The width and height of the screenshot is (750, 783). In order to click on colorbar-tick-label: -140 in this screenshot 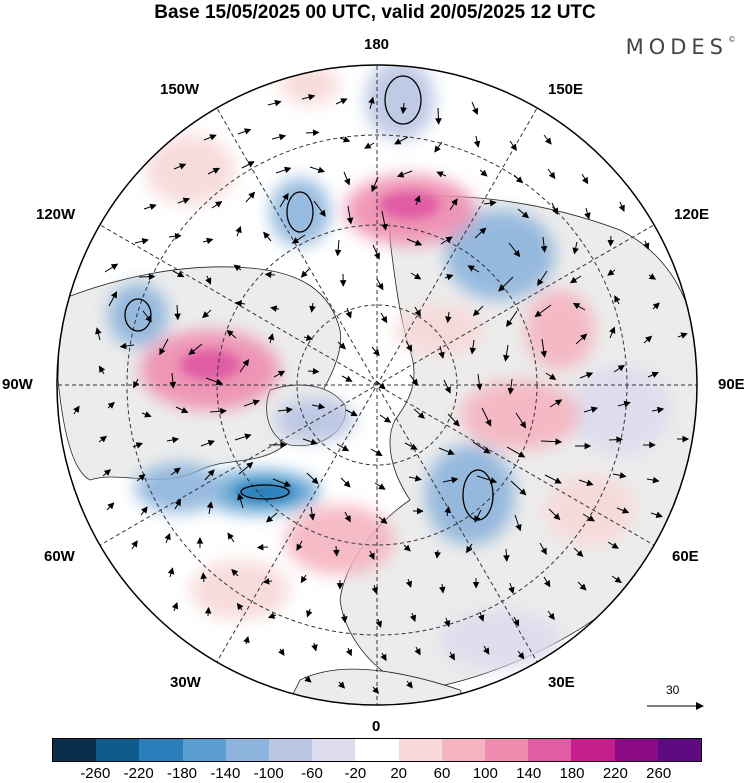, I will do `click(225, 773)`.